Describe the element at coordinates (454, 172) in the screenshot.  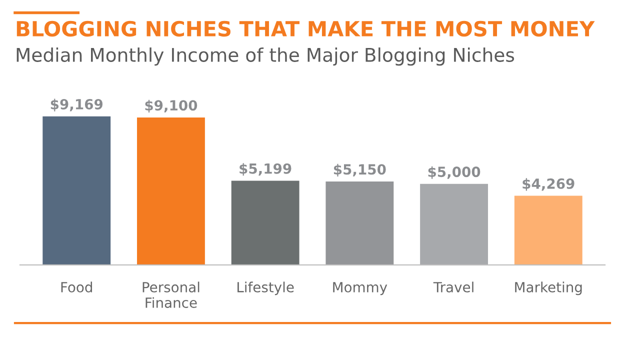
I see `data-label: $5,000` at that location.